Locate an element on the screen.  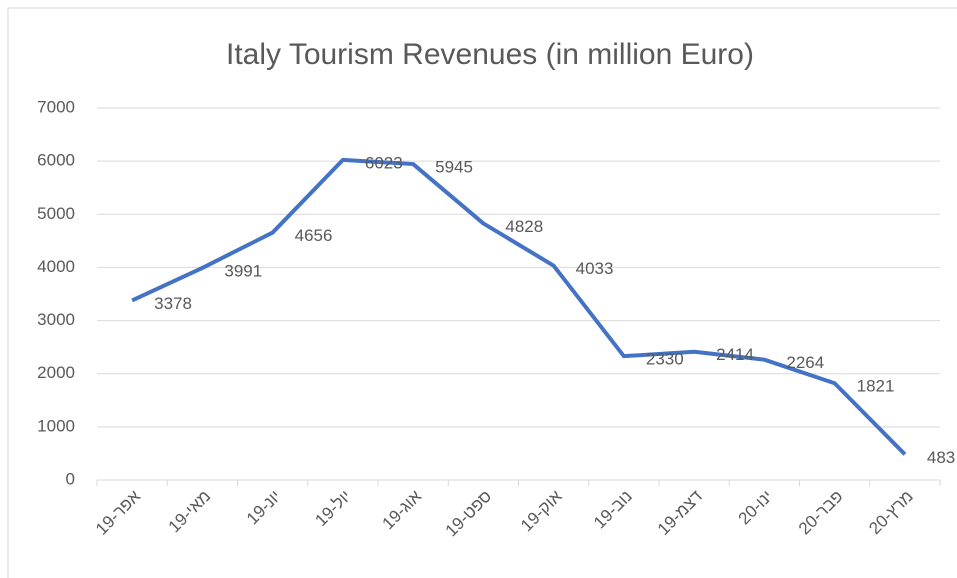
data-label: 4656 is located at coordinates (314, 235).